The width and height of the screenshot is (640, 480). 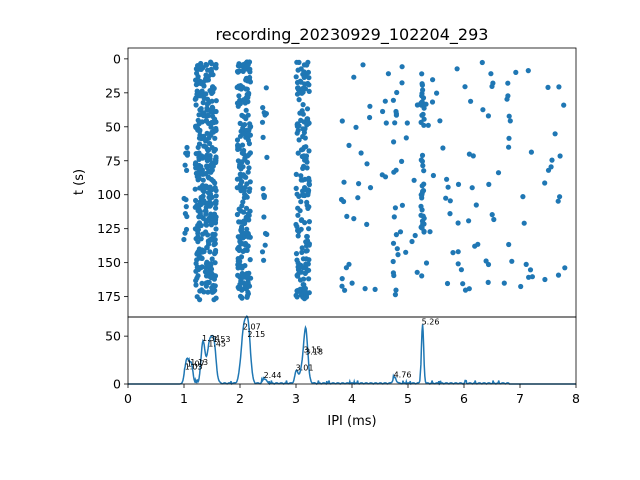 What do you see at coordinates (352, 398) in the screenshot?
I see `histogram-x-tick-label: 4` at bounding box center [352, 398].